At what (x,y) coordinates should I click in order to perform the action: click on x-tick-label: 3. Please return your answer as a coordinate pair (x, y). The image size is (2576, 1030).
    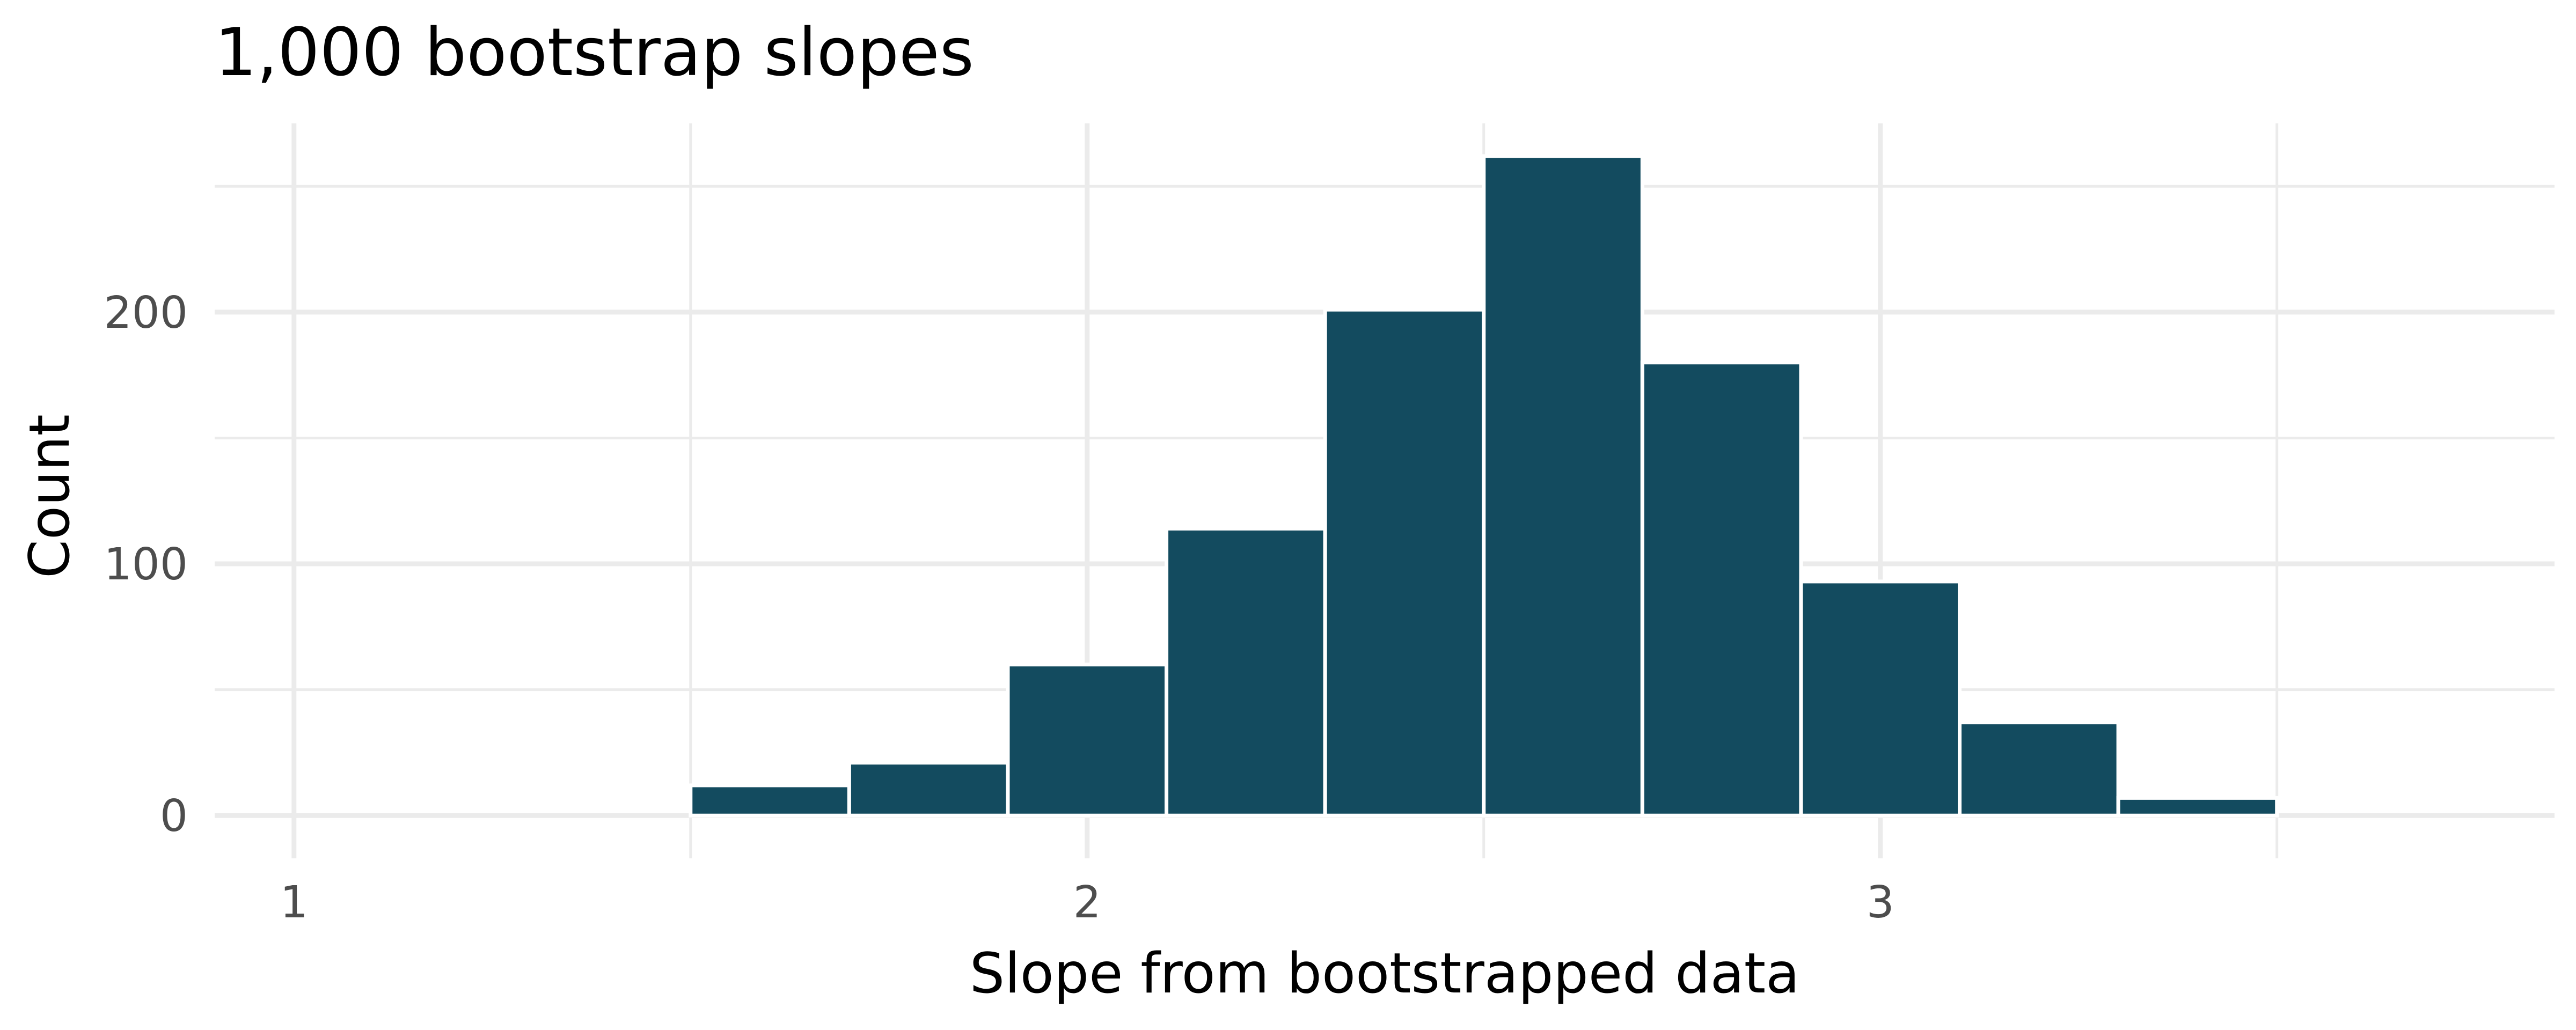
    Looking at the image, I should click on (1880, 902).